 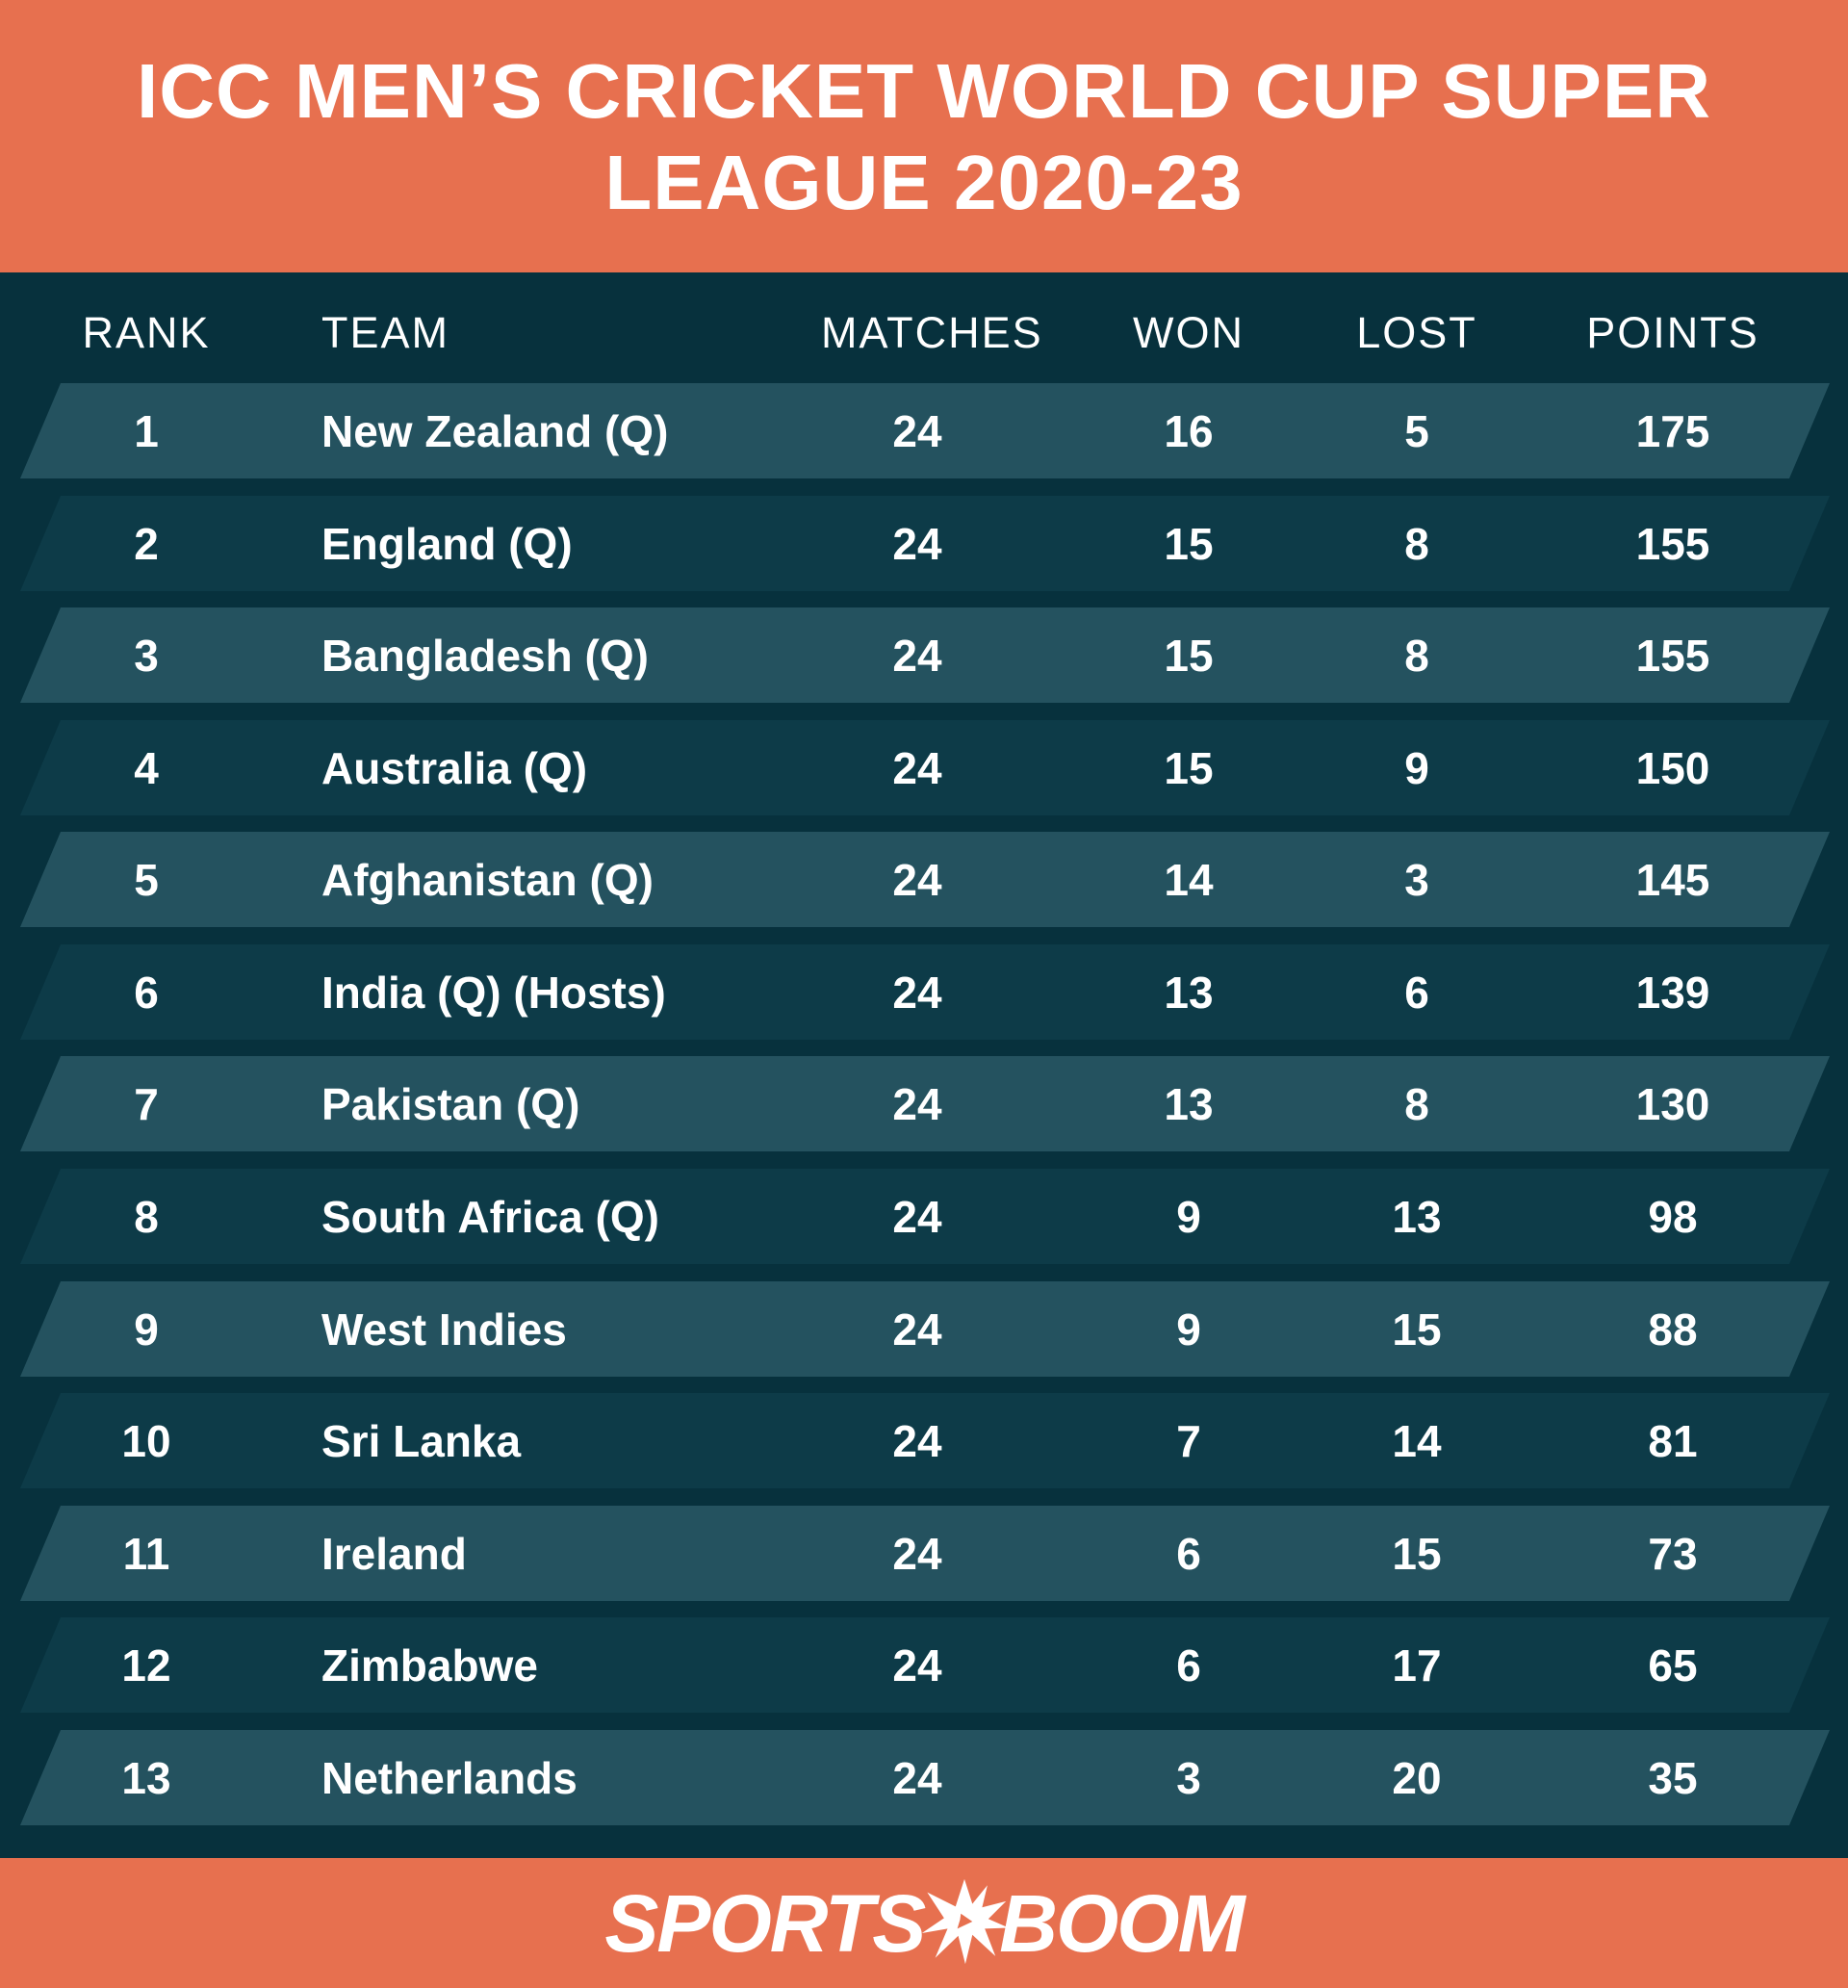 I want to click on table-row: 7 Pakistan (Q) 24 13 8 130, so click(x=924, y=1103).